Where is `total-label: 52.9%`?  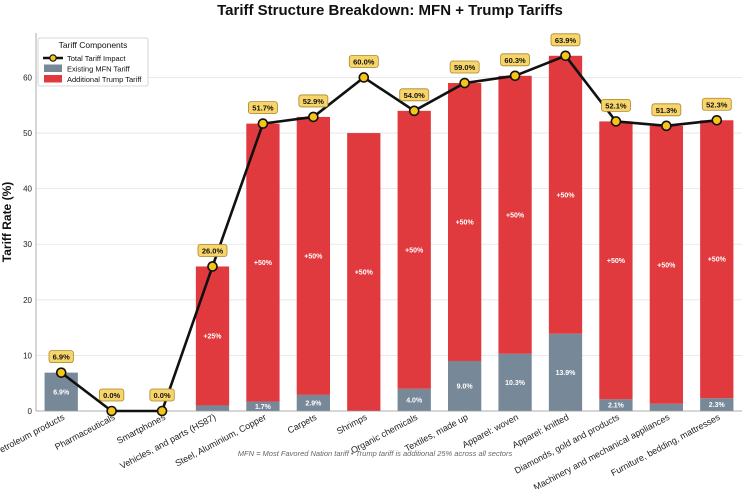 total-label: 52.9% is located at coordinates (314, 101).